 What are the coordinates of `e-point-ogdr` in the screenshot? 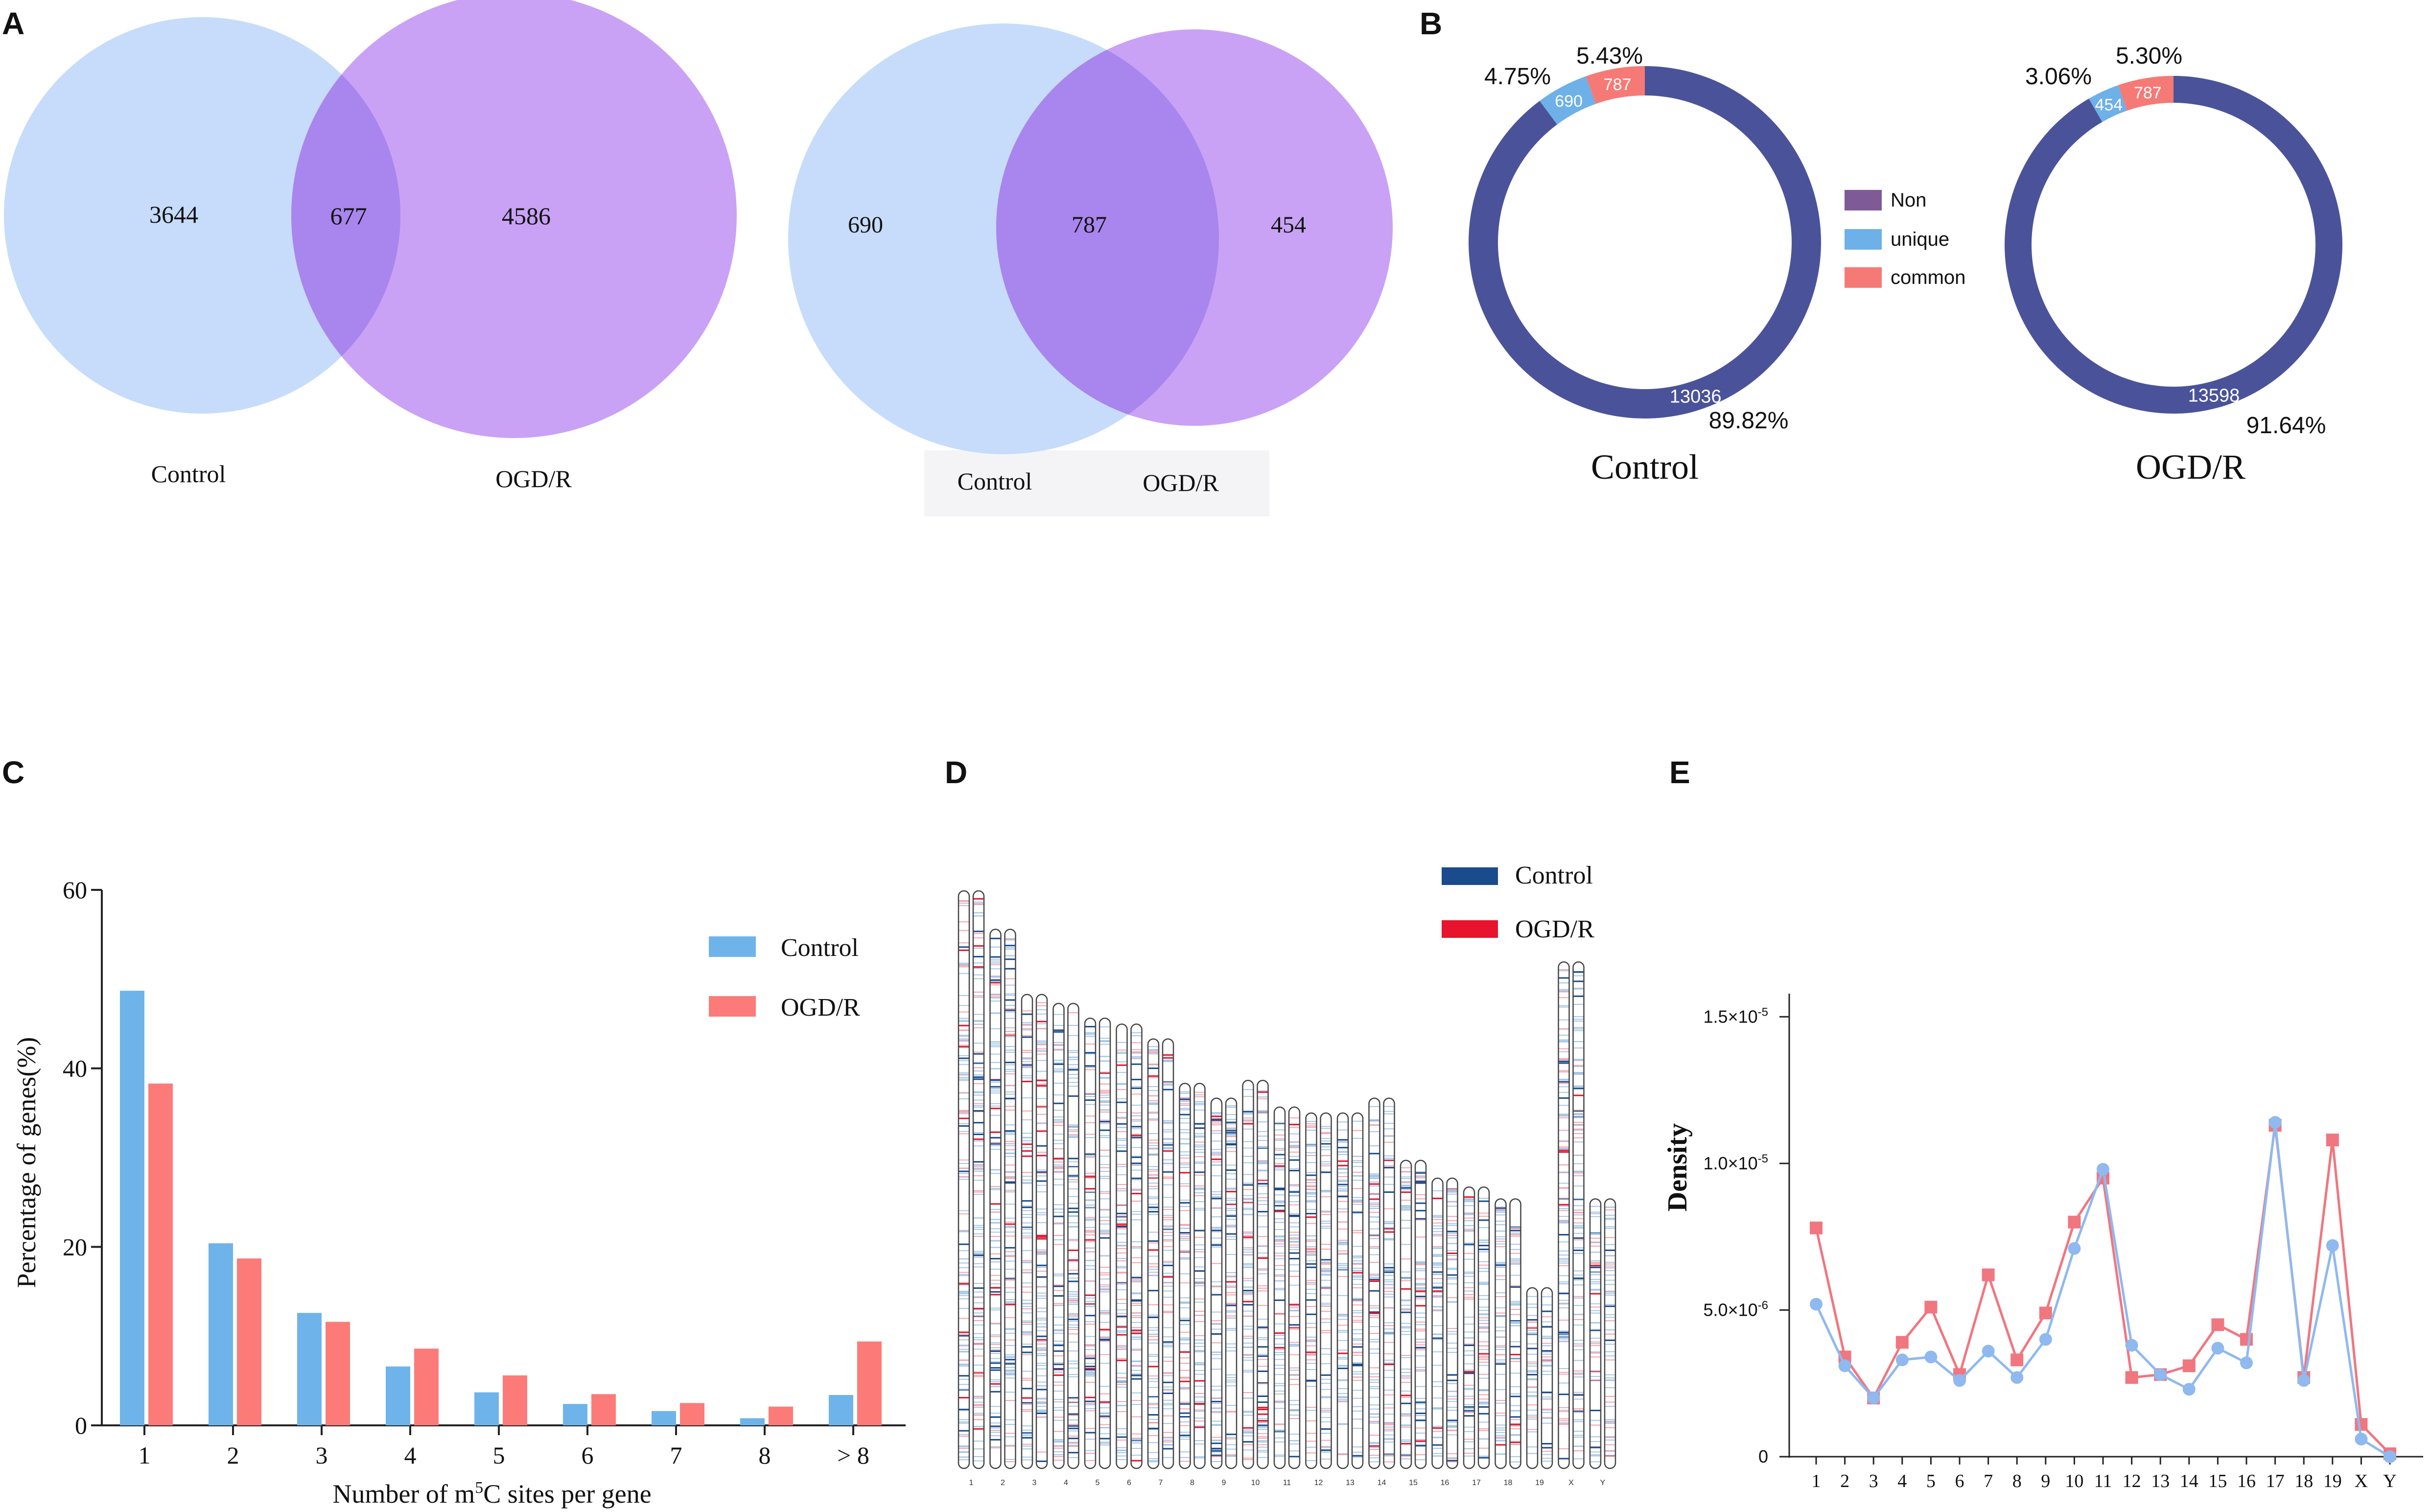 It's located at (2361, 1425).